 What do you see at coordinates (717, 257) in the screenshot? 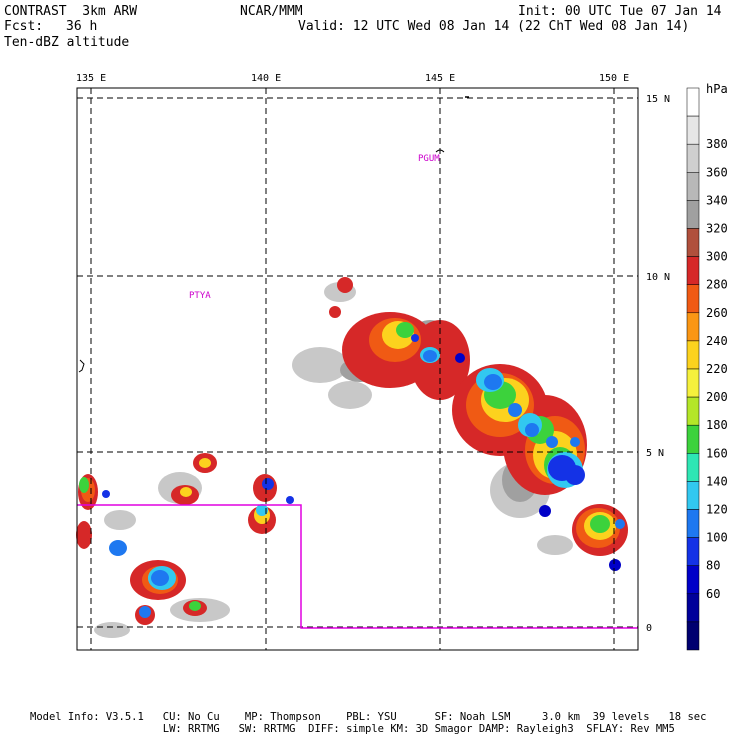
I see `colorbar-label: 300` at bounding box center [717, 257].